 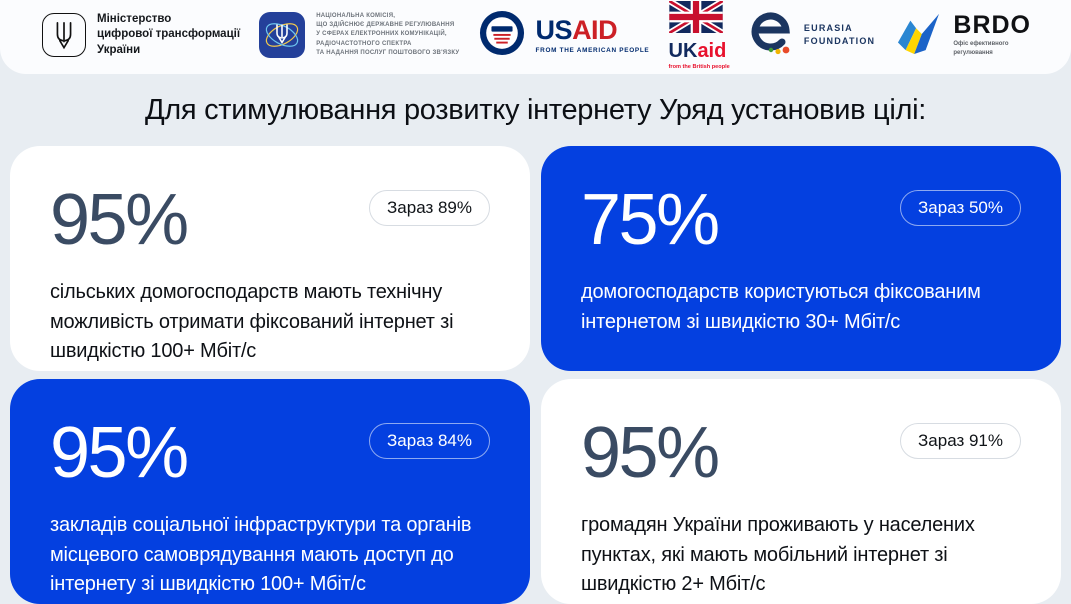 What do you see at coordinates (554, 29) in the screenshot?
I see `usaid-us-text: US` at bounding box center [554, 29].